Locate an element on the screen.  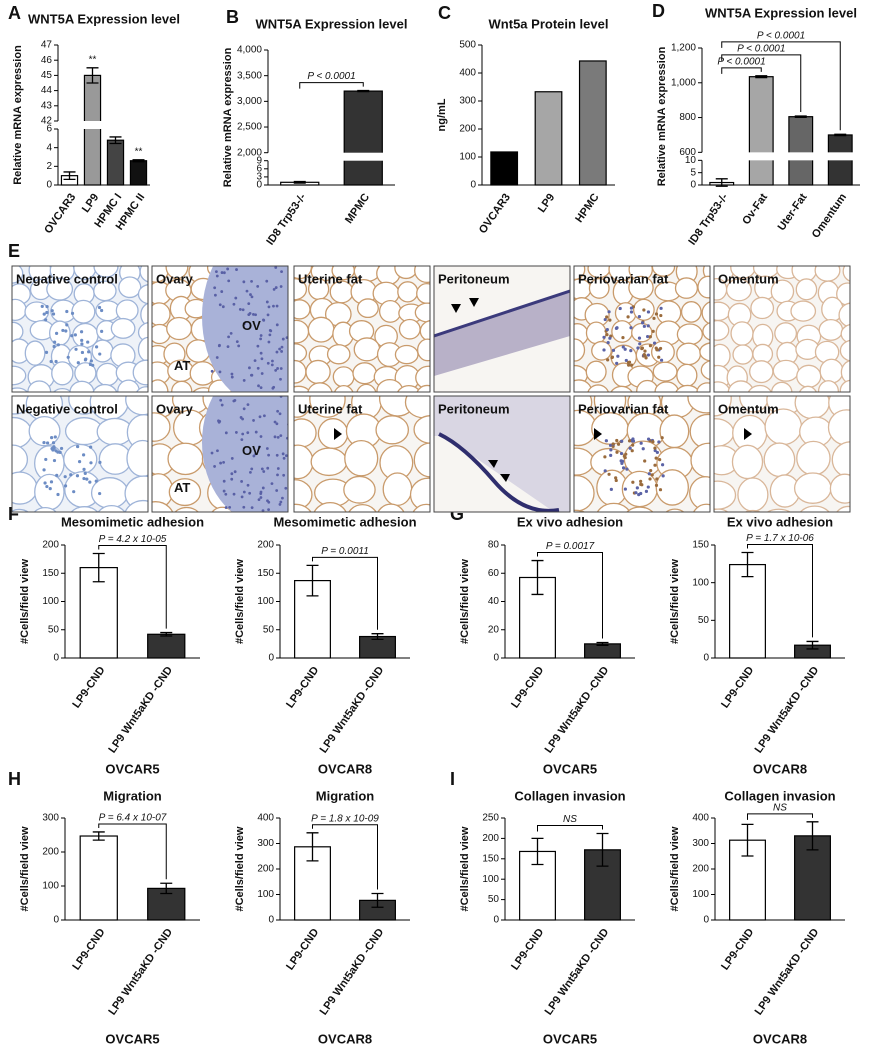
y-tick-label: 4 is located at coordinates (49, 147).